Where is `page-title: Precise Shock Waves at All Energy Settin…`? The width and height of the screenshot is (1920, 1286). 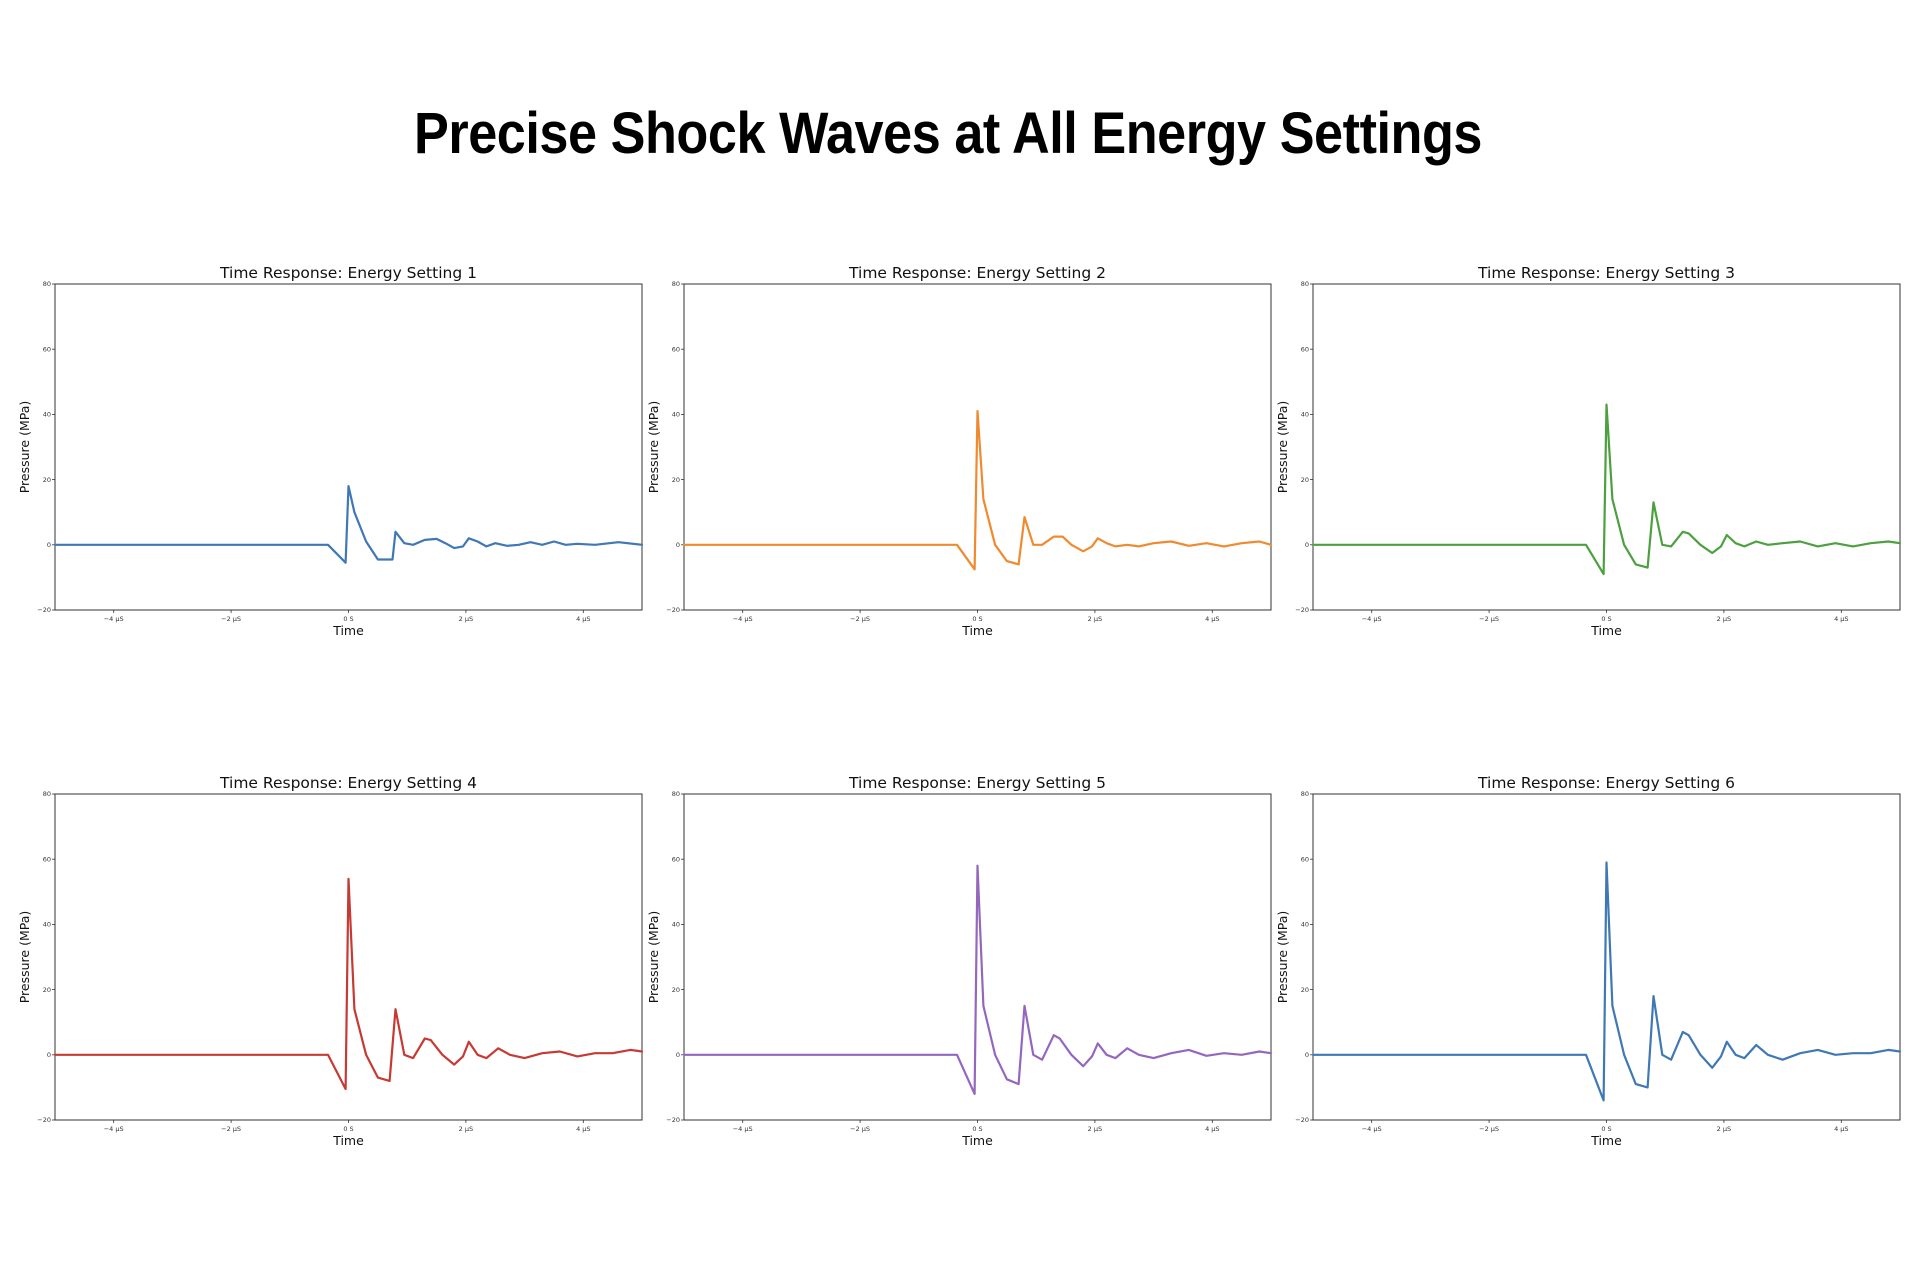 page-title: Precise Shock Waves at All Energy Settin… is located at coordinates (948, 133).